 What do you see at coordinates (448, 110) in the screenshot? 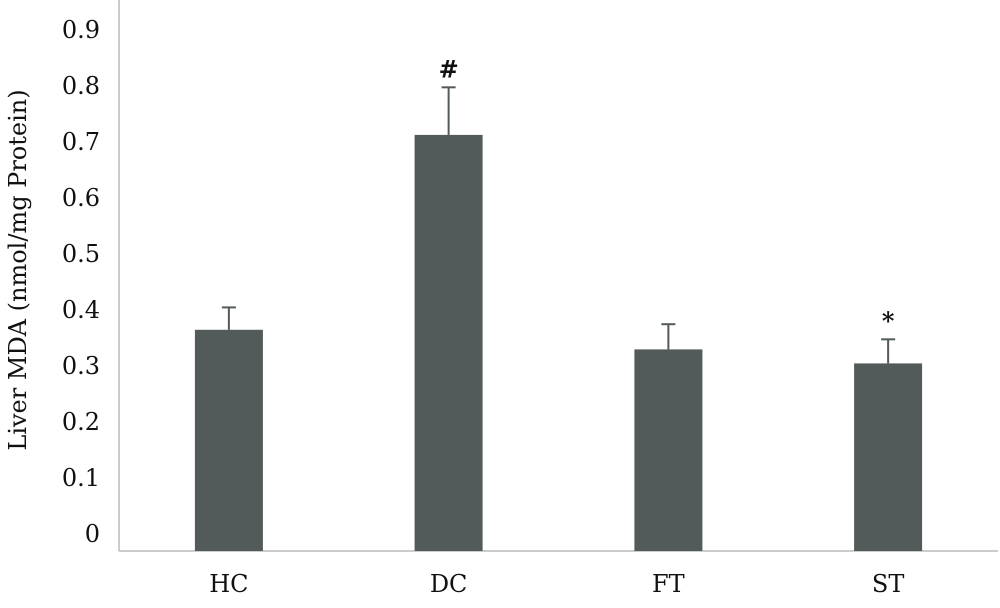
I see `error-bar-dc` at bounding box center [448, 110].